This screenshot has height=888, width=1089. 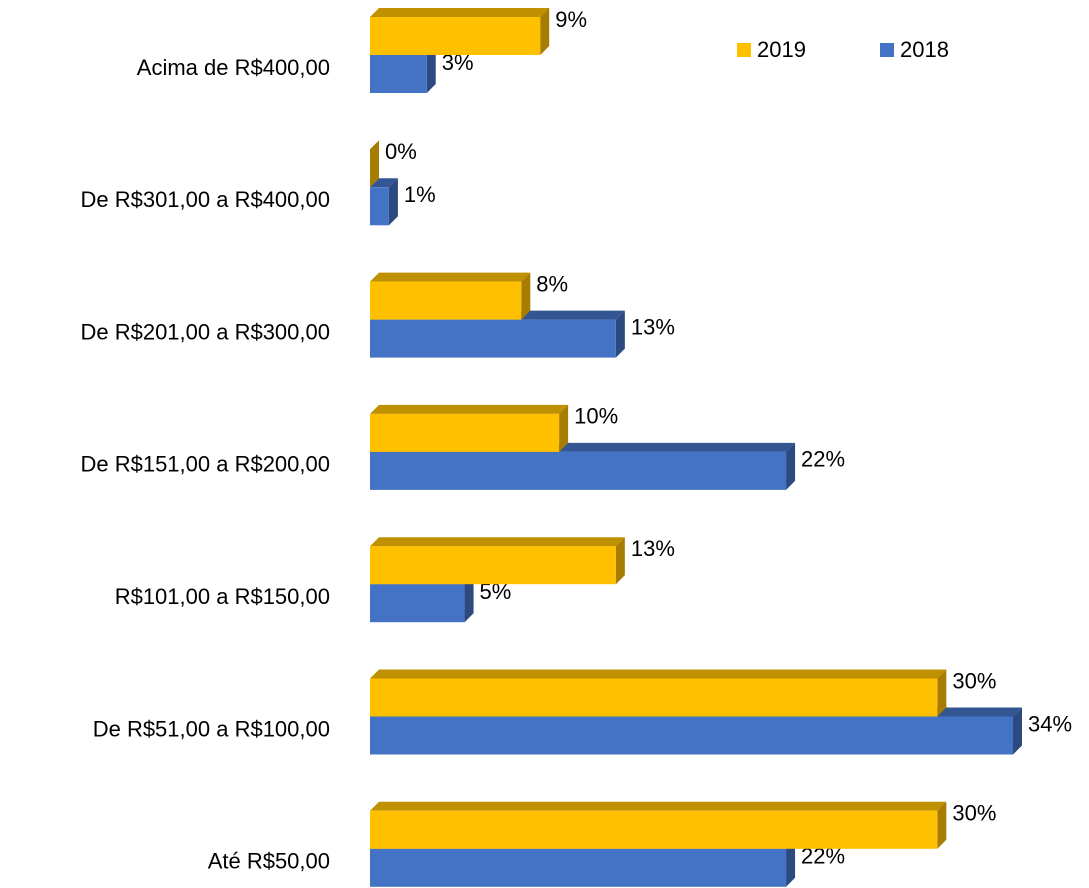 What do you see at coordinates (205, 464) in the screenshot?
I see `category-label: De R$151,00 a R$200,00` at bounding box center [205, 464].